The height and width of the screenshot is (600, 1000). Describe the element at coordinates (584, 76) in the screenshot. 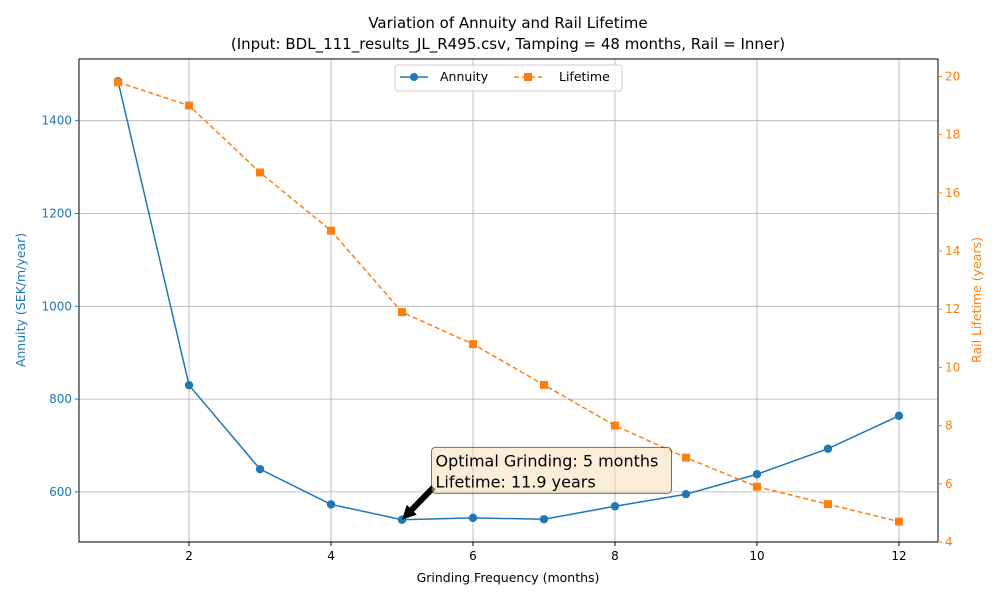

I see `legend-lifetime-label: Lifetime` at that location.